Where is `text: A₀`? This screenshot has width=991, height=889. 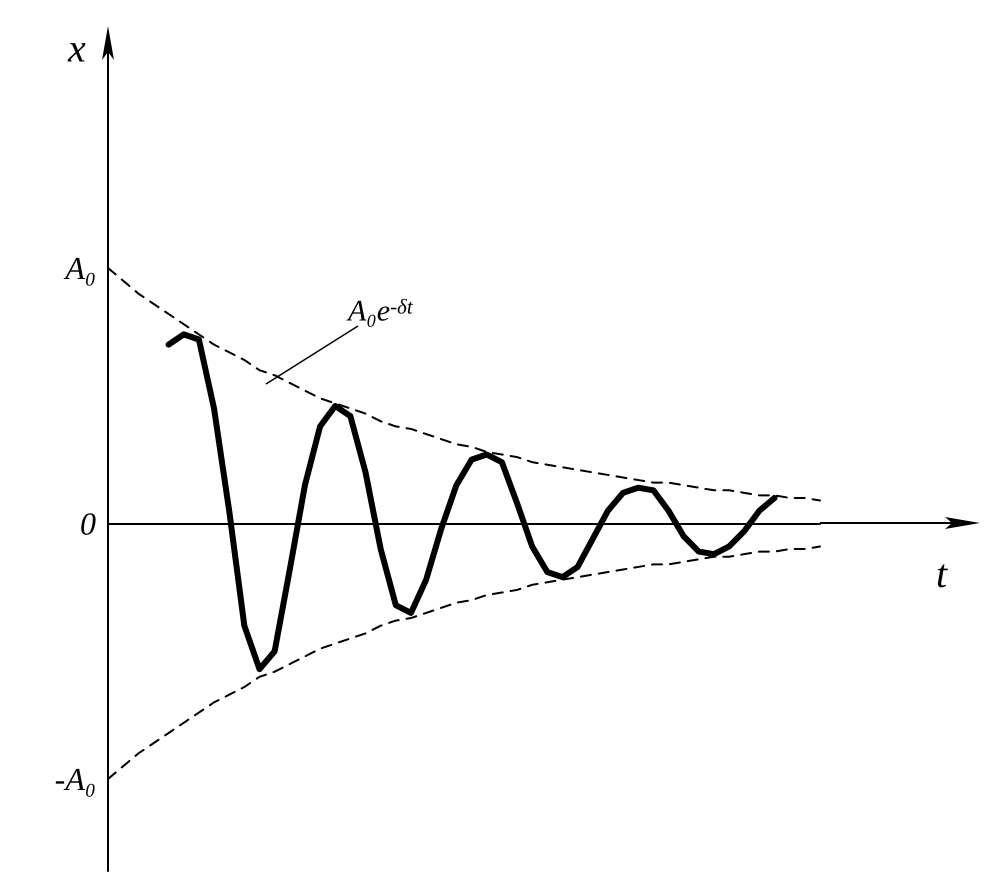
text: A₀ is located at coordinates (79, 268).